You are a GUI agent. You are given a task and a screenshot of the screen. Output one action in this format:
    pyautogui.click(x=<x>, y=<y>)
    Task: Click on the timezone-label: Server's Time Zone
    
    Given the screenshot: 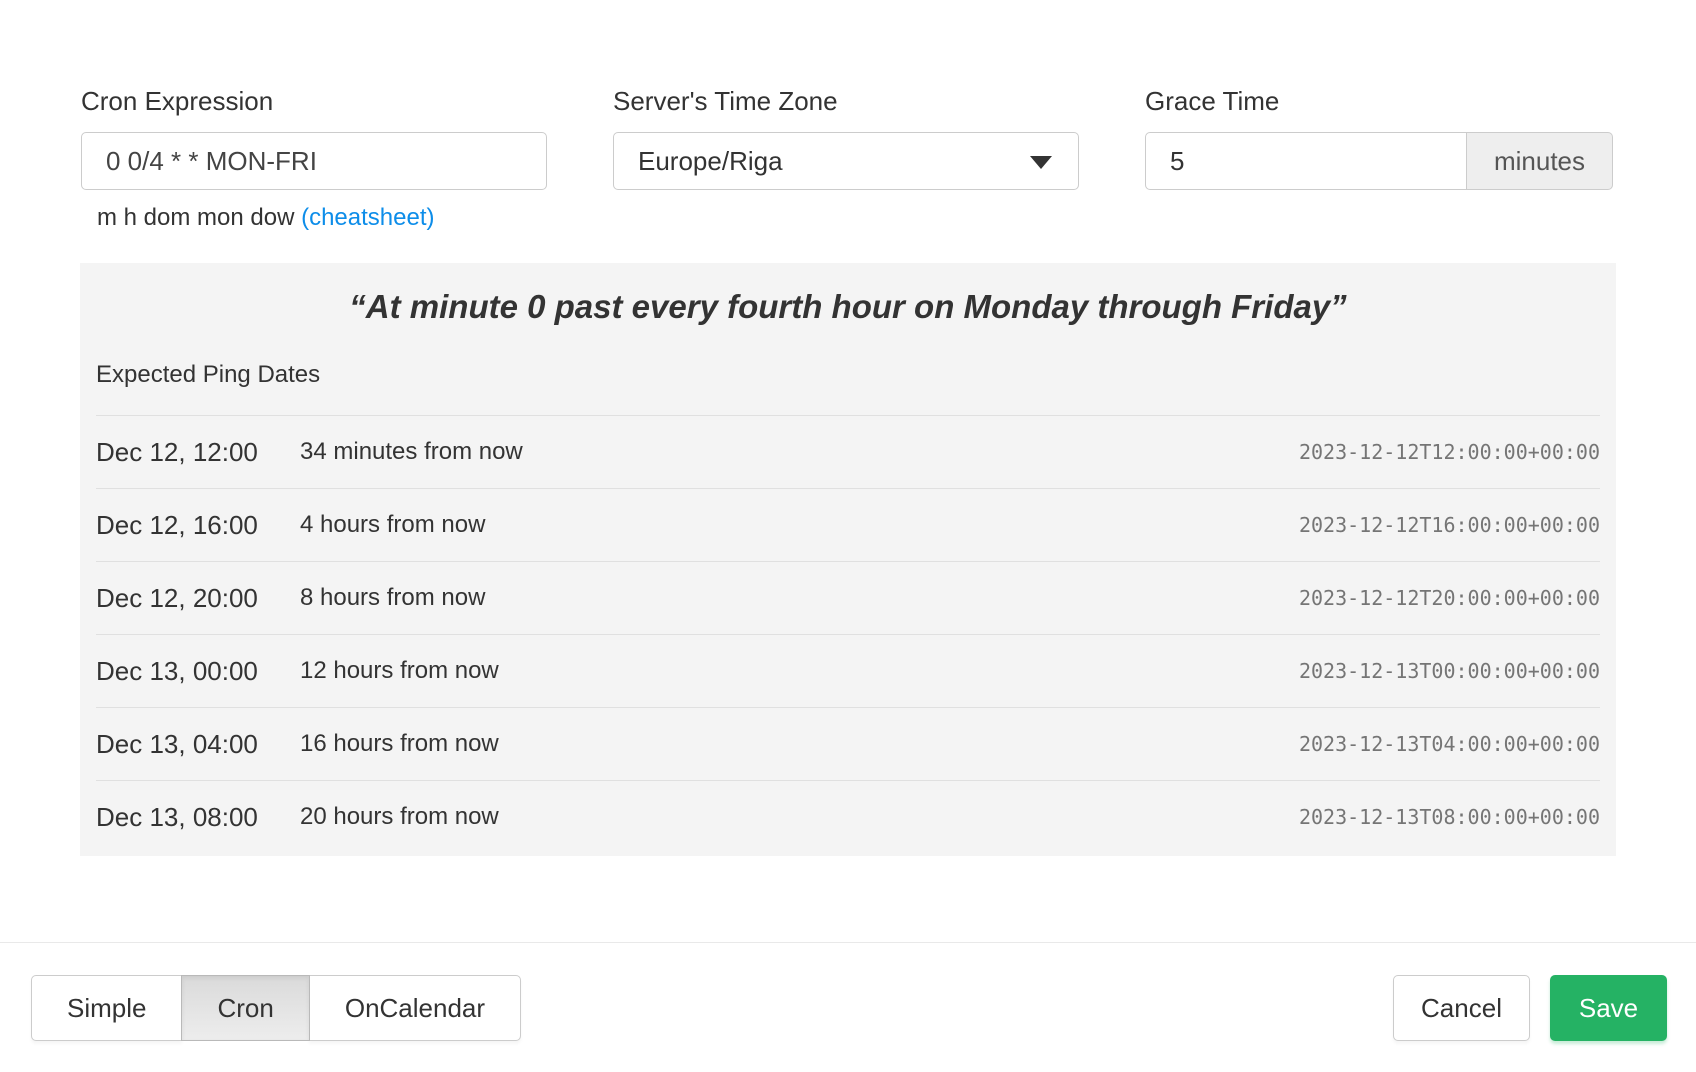 What is the action you would take?
    pyautogui.click(x=725, y=101)
    